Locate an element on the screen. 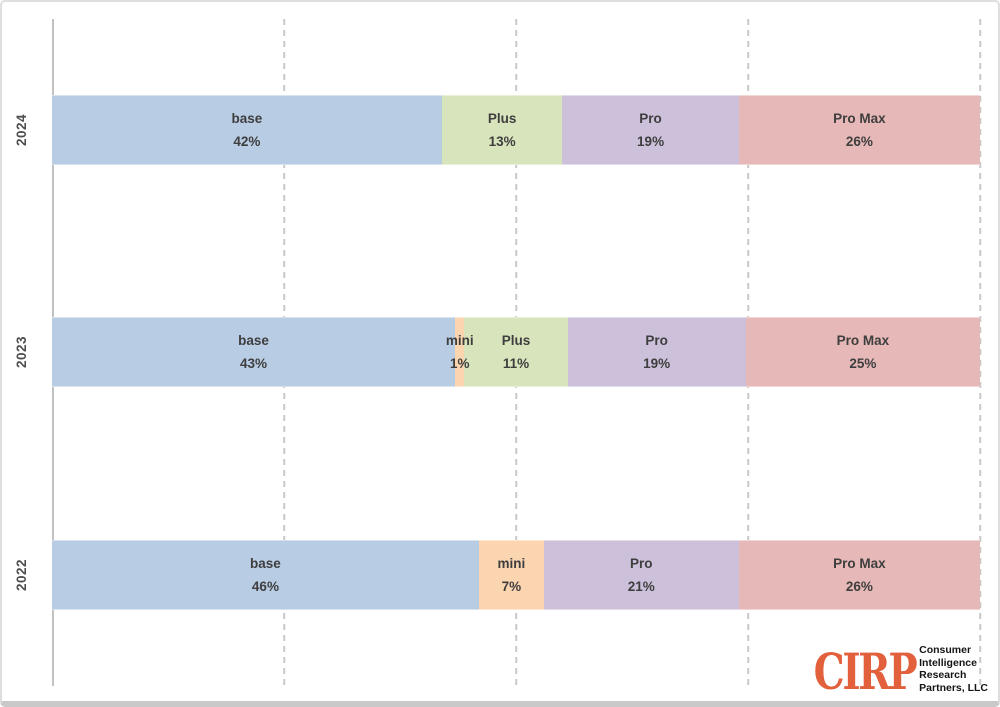 The height and width of the screenshot is (707, 1000). logo-line: Consumer is located at coordinates (945, 649).